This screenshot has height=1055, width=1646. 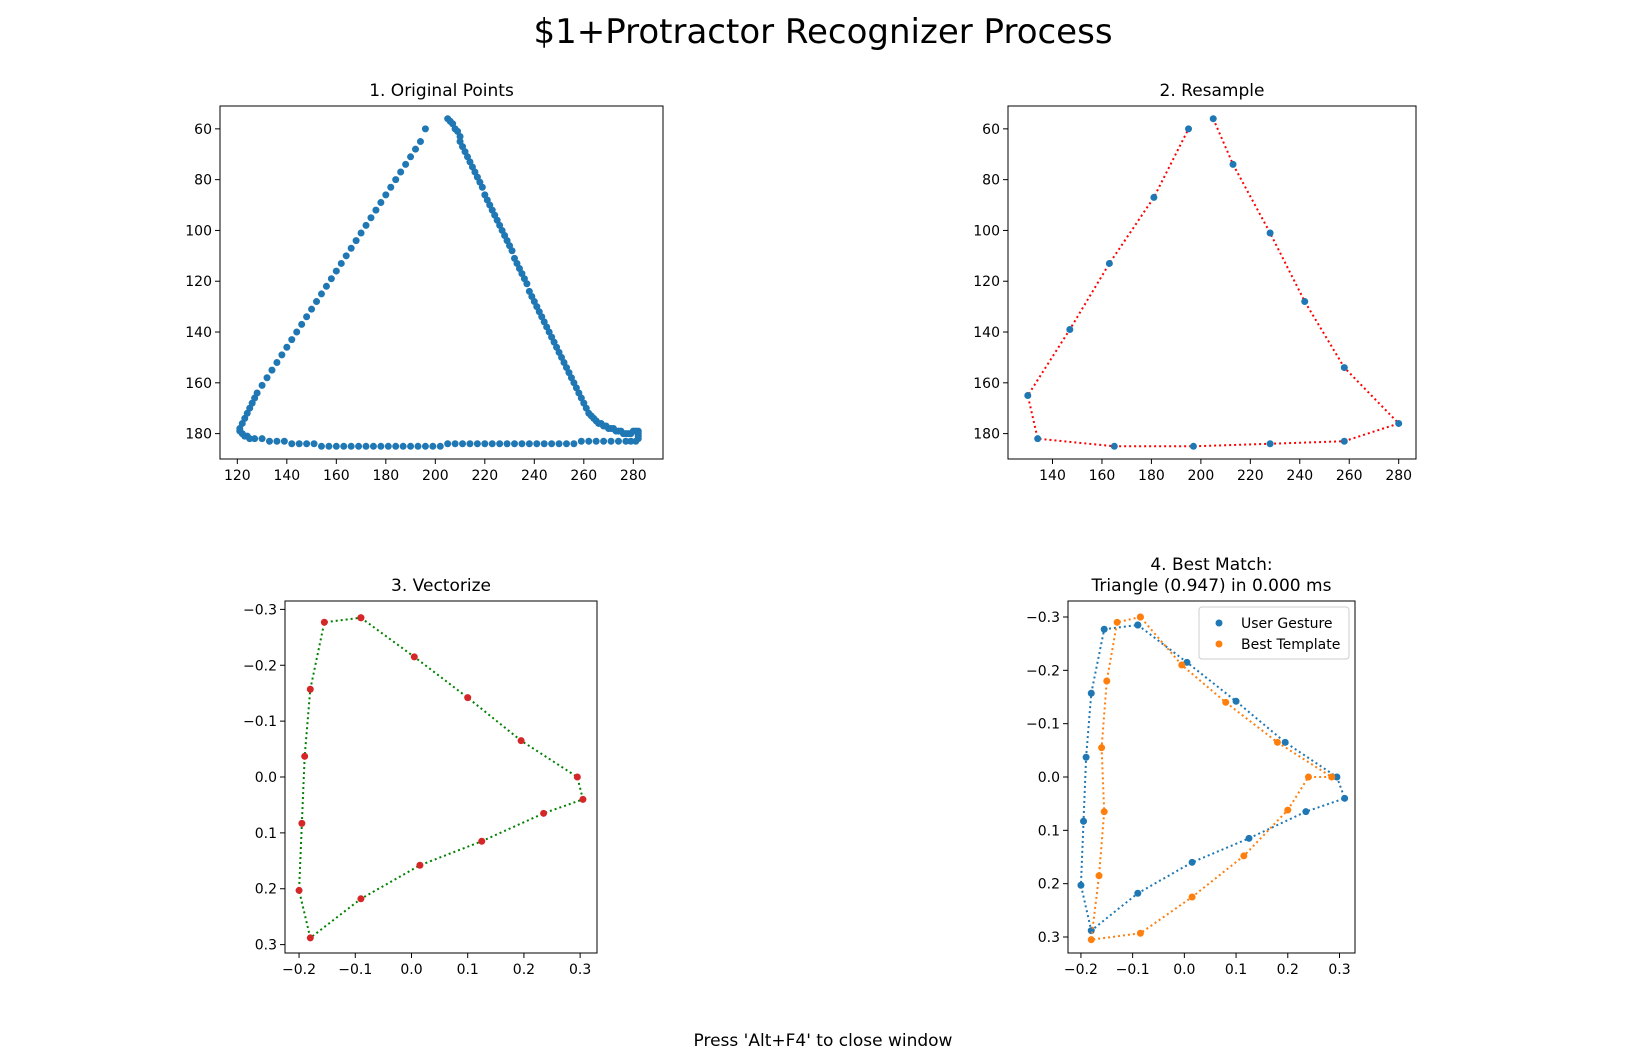 What do you see at coordinates (484, 476) in the screenshot?
I see `x-tick-label: 220` at bounding box center [484, 476].